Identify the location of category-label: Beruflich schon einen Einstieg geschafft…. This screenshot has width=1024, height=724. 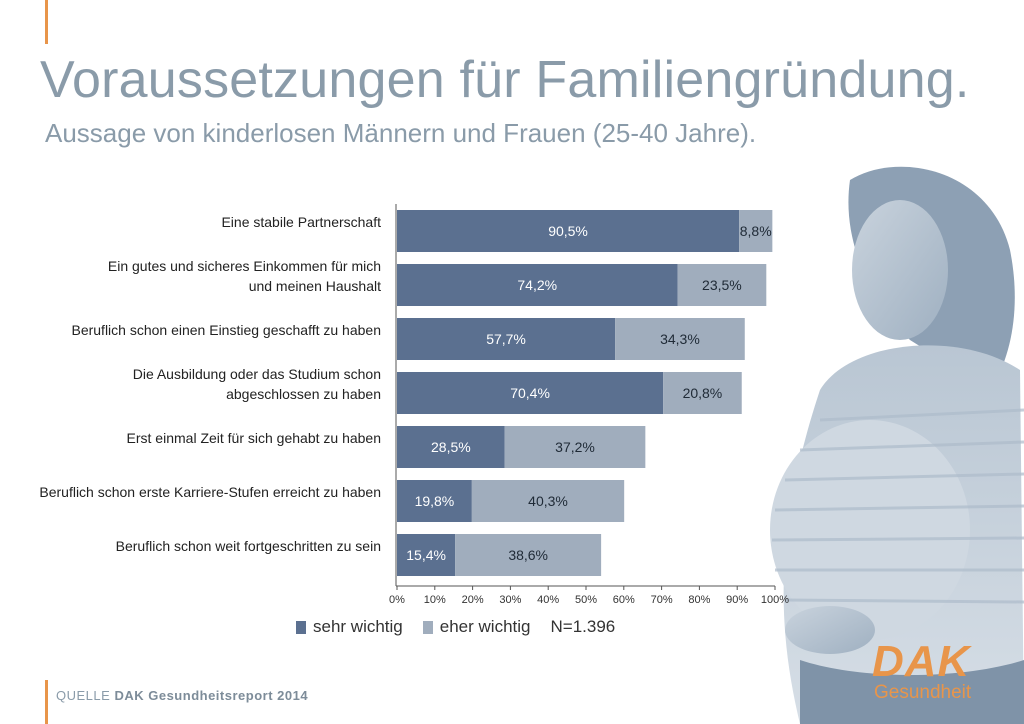
(226, 330).